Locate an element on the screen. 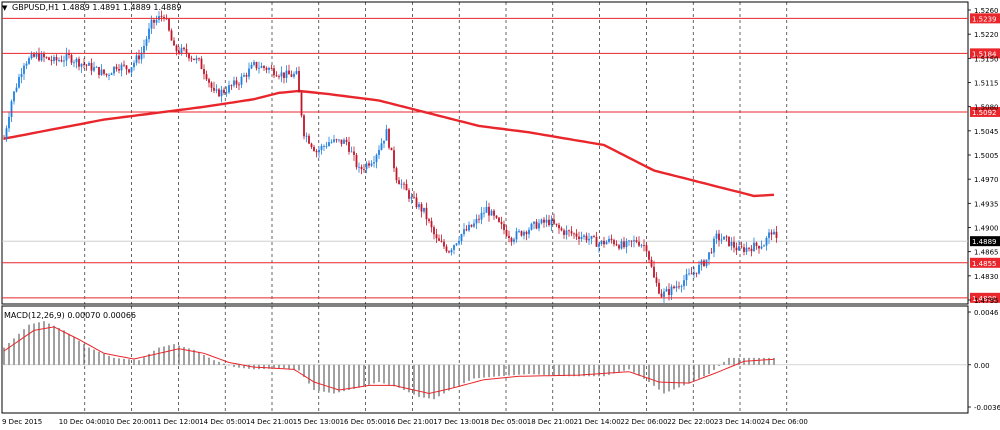  price-axis-label: 1.4830 is located at coordinates (986, 277).